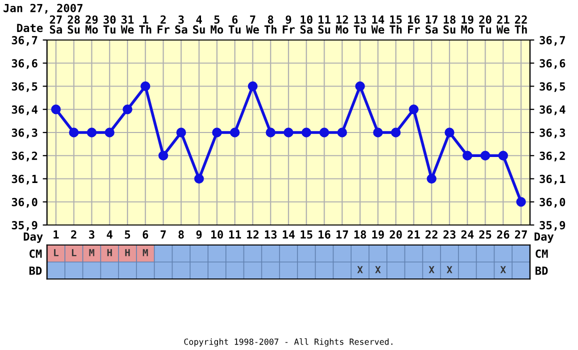 The width and height of the screenshot is (578, 350). Describe the element at coordinates (342, 234) in the screenshot. I see `x-tick-label: 17` at that location.